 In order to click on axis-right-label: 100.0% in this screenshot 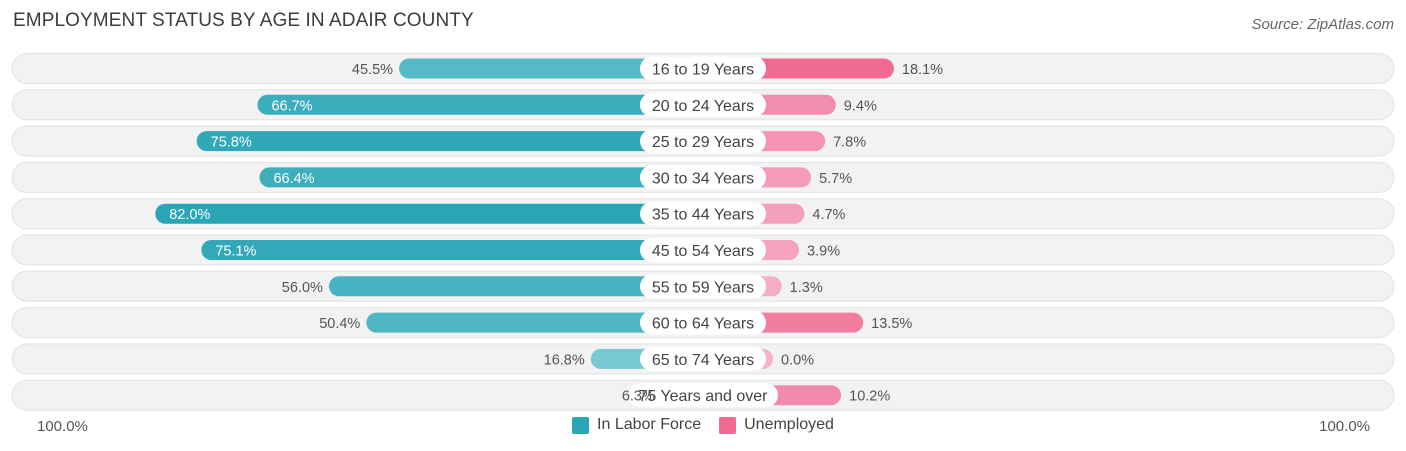, I will do `click(1344, 426)`.